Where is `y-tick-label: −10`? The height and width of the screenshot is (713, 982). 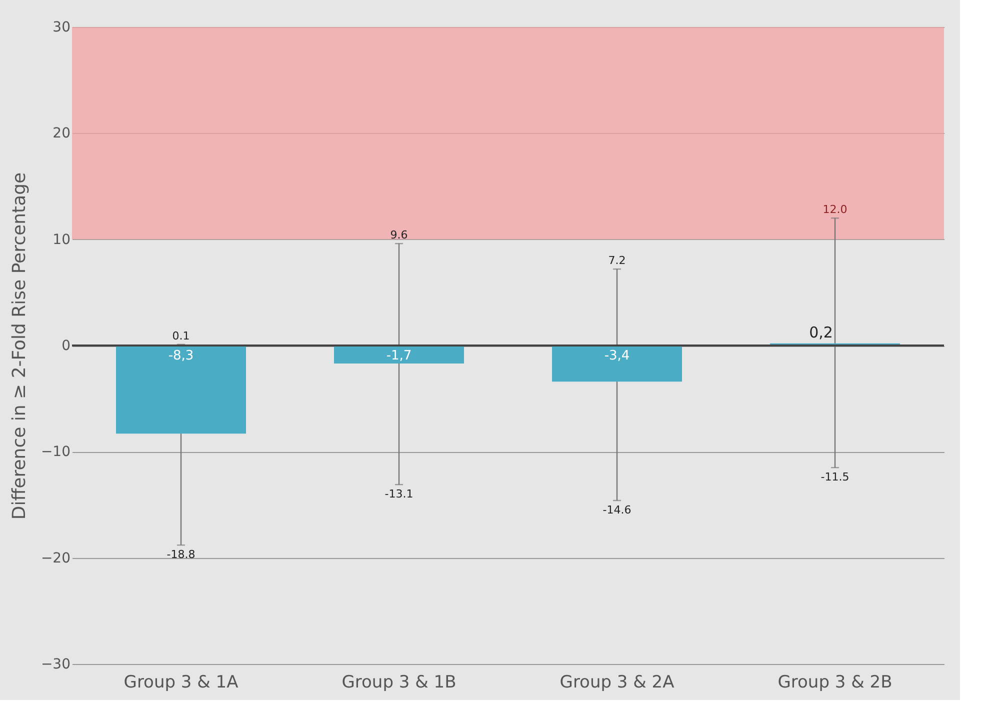 y-tick-label: −10 is located at coordinates (55, 452).